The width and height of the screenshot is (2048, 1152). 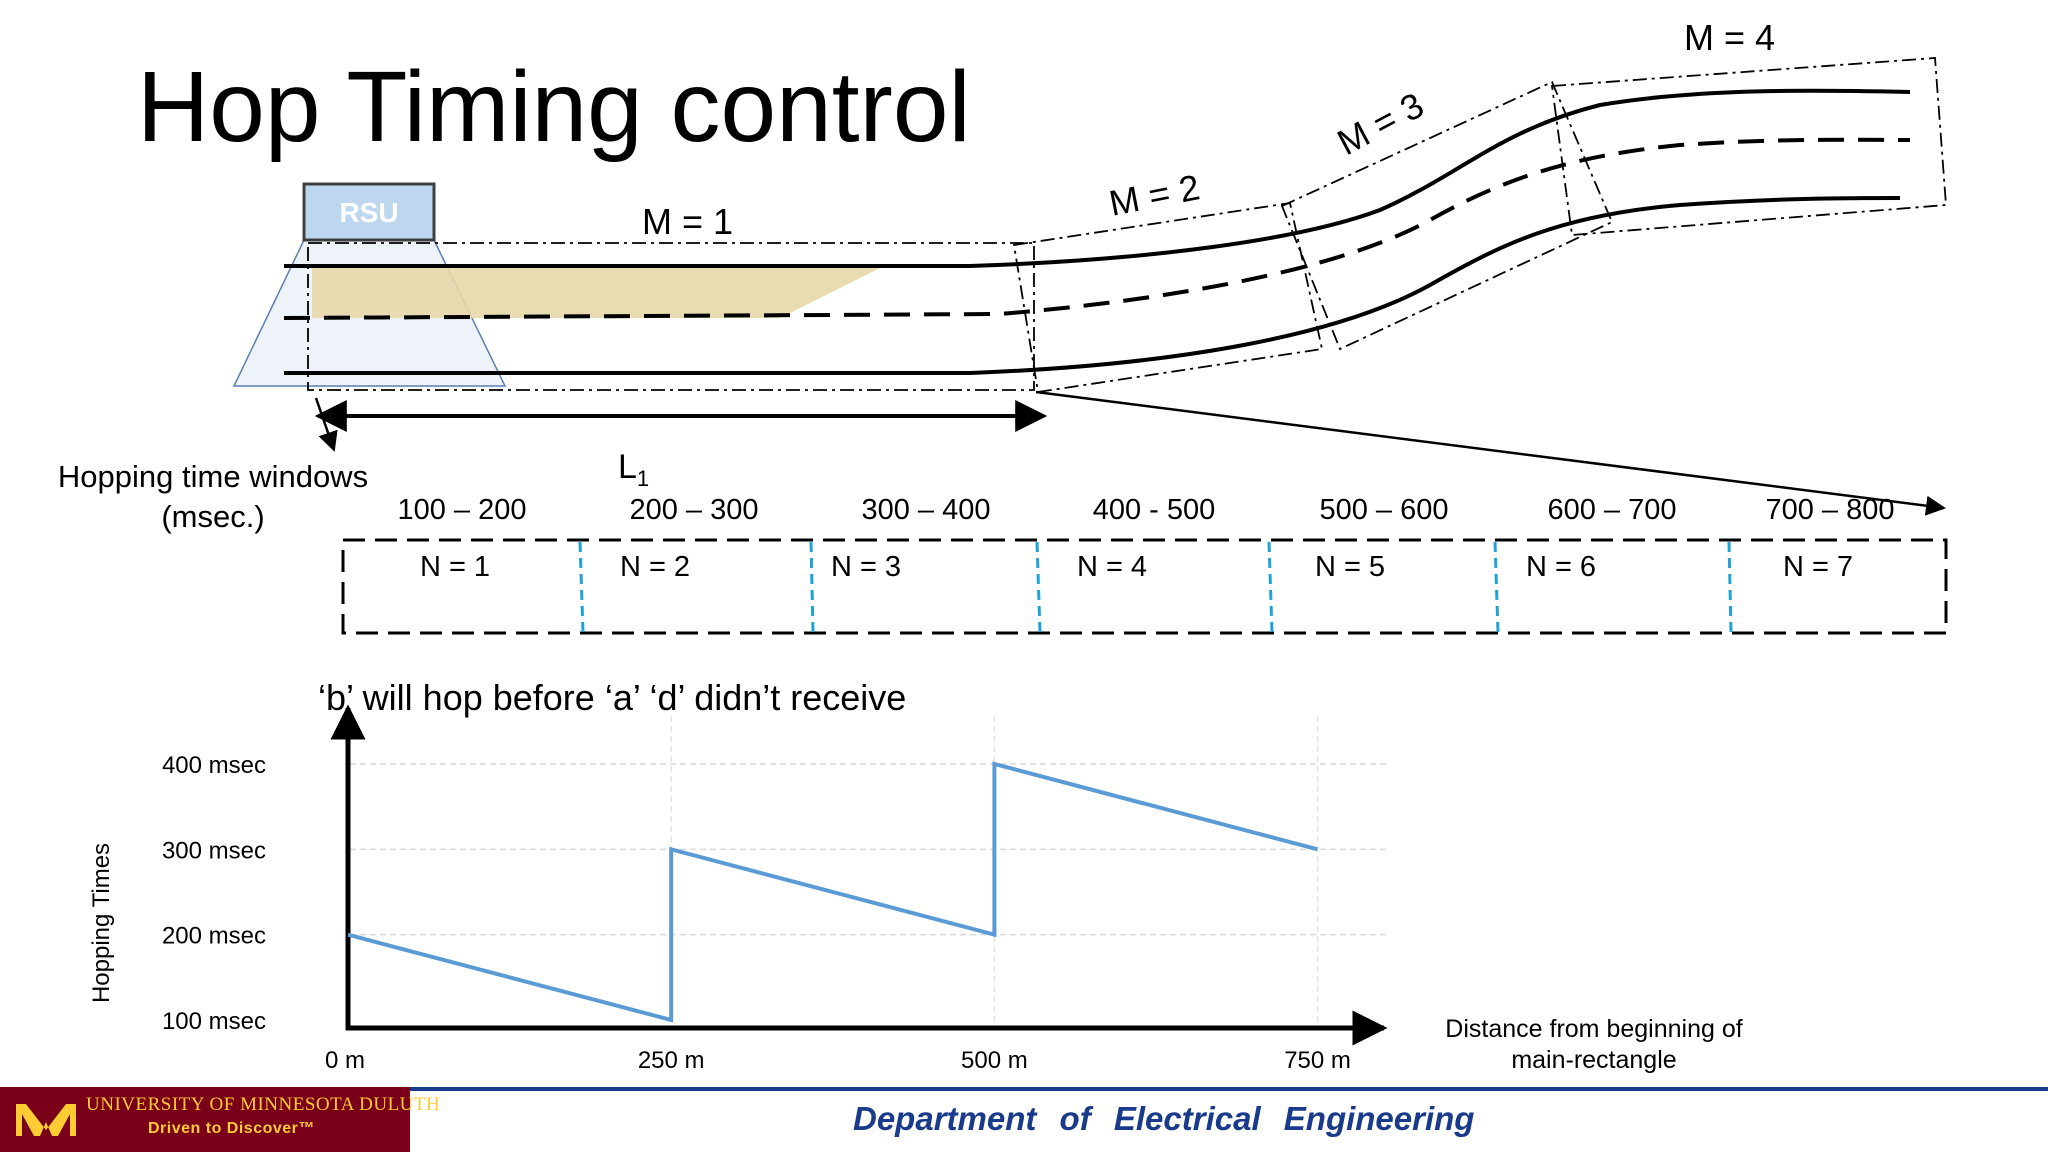 I want to click on x-axis-label-line1: Distance from beginning of, so click(x=1593, y=1029).